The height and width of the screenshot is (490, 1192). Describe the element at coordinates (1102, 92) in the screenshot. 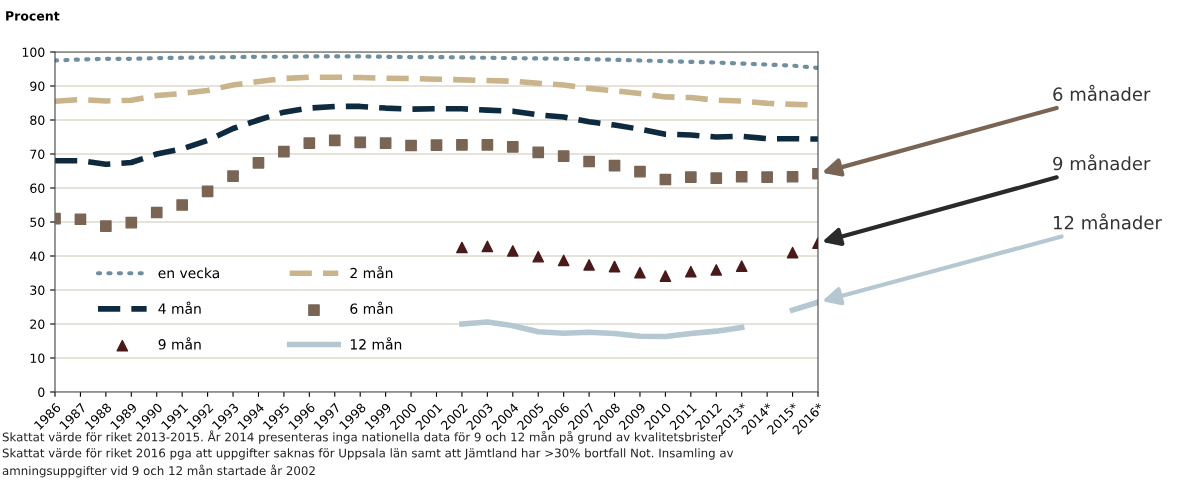

I see `annotation: 6 månader` at that location.